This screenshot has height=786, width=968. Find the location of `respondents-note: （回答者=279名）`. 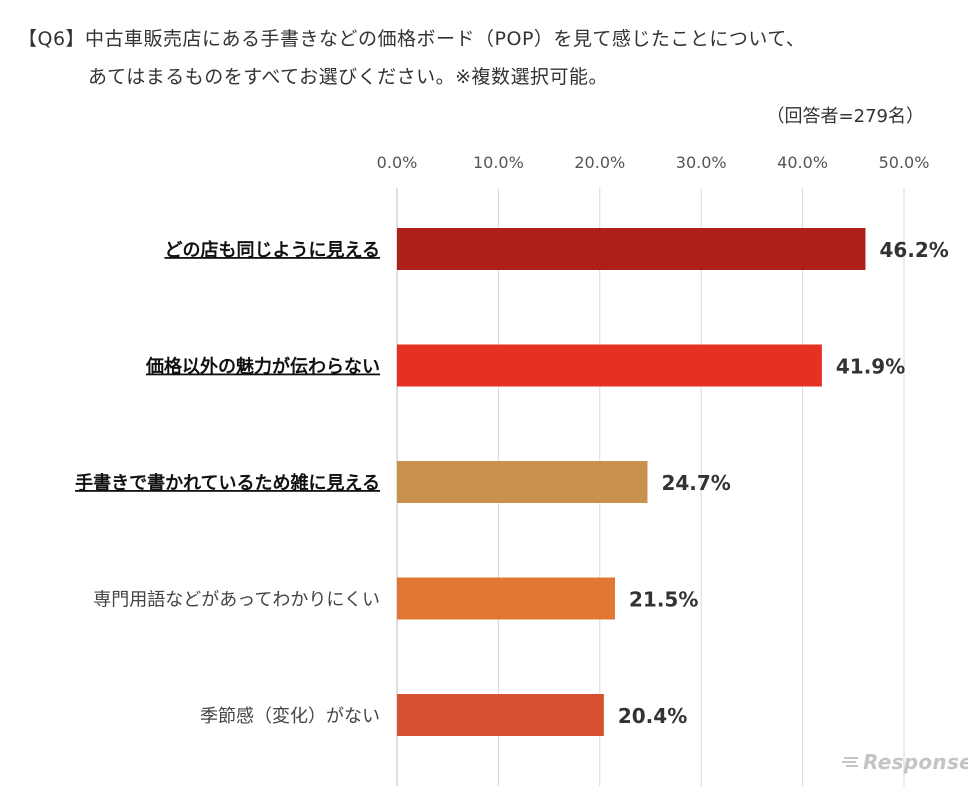

respondents-note: （回答者=279名） is located at coordinates (845, 116).